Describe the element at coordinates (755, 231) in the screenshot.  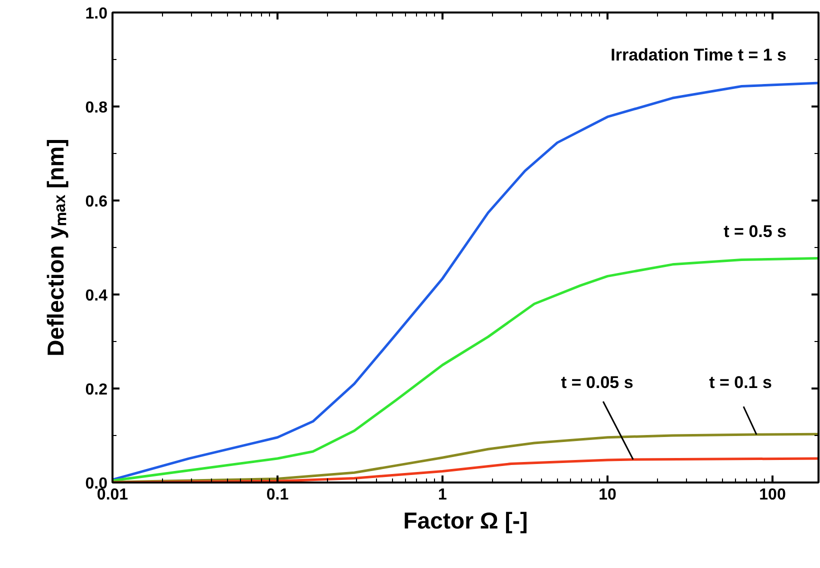
I see `series-label: t = 0.5 s` at that location.